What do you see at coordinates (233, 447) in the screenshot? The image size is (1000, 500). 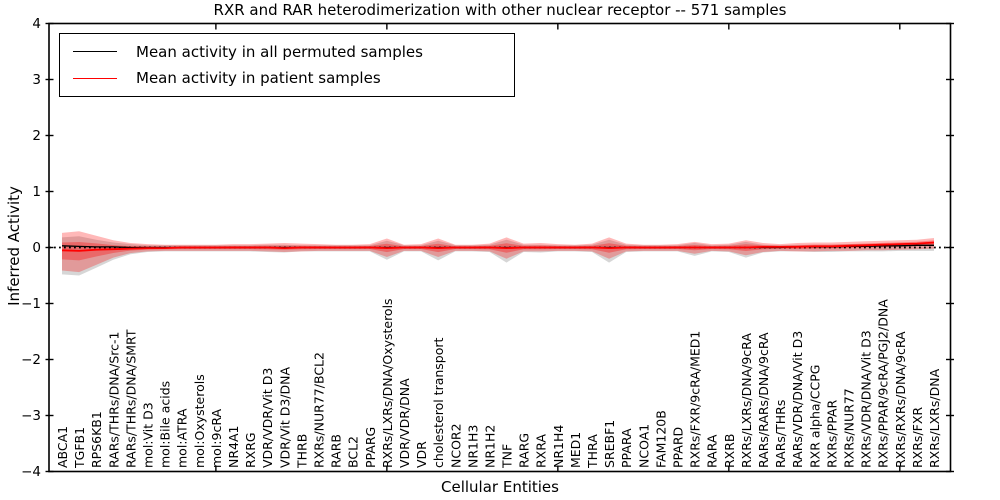 I see `category-label: NR4A1` at bounding box center [233, 447].